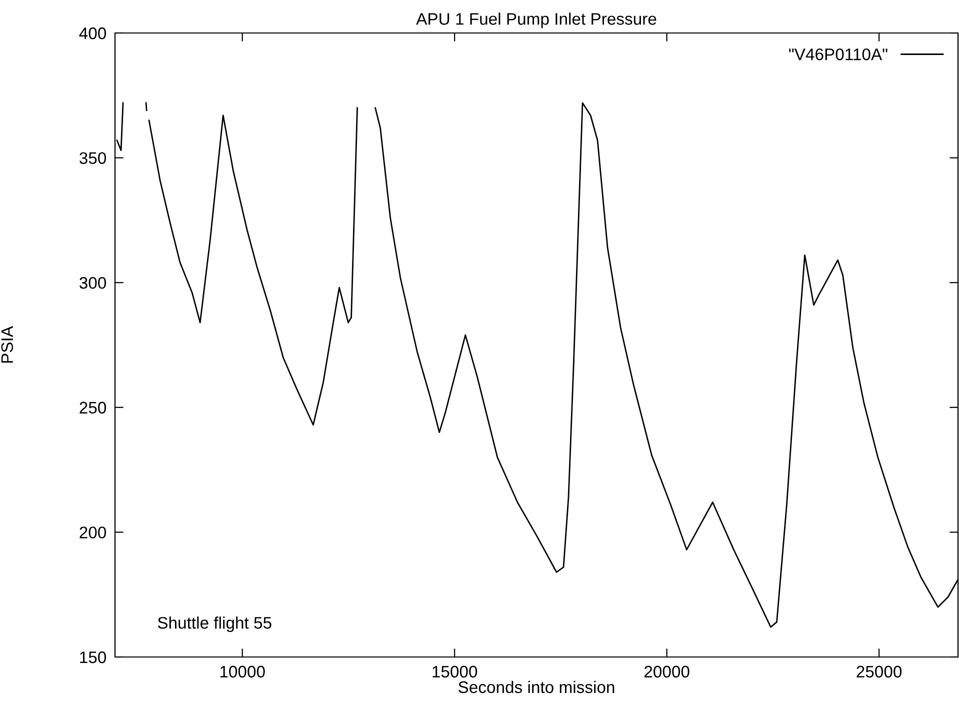 The image size is (959, 706). I want to click on y-tick-label: 250, so click(93, 408).